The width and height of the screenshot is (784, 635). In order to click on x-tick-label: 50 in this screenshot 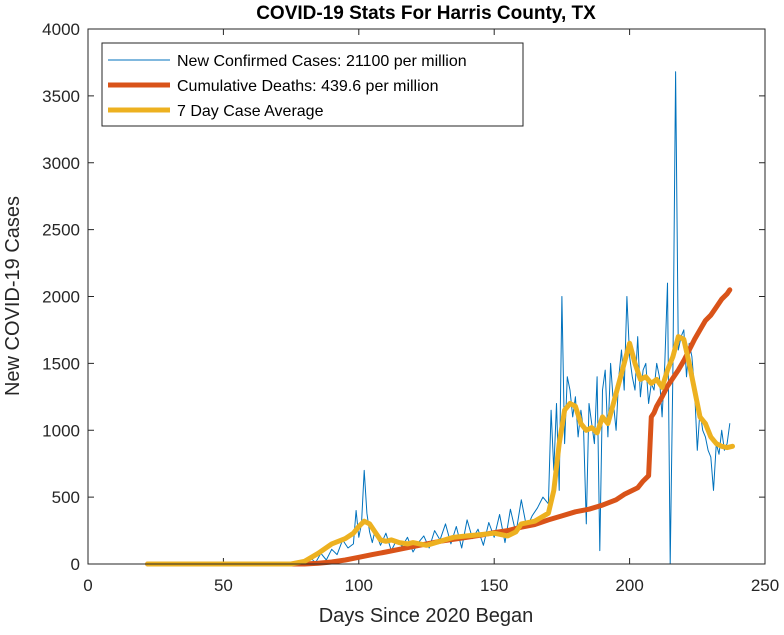, I will do `click(223, 585)`.